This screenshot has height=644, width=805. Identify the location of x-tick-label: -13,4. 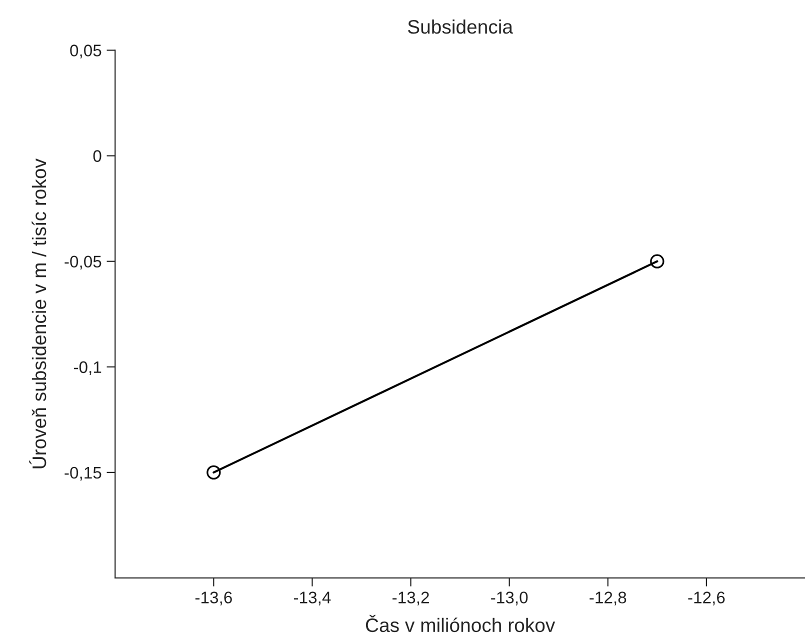
(312, 599).